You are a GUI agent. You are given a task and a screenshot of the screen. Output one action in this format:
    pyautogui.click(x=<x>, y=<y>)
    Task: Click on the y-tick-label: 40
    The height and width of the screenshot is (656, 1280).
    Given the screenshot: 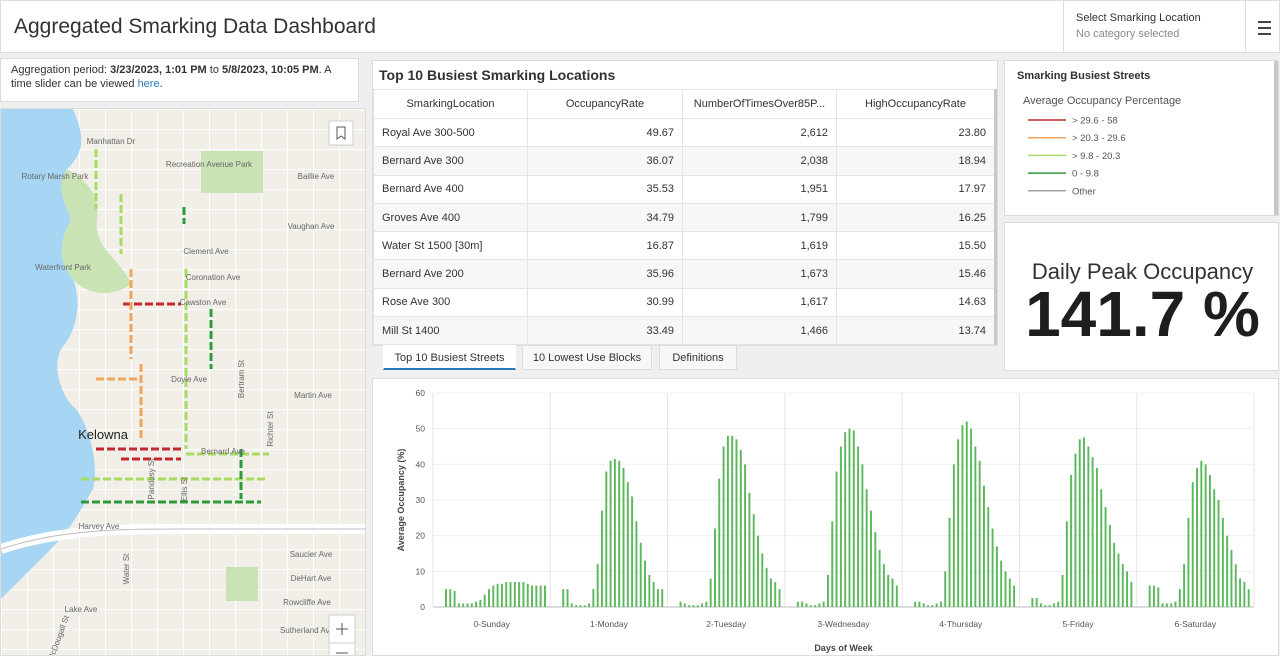 What is the action you would take?
    pyautogui.click(x=421, y=464)
    